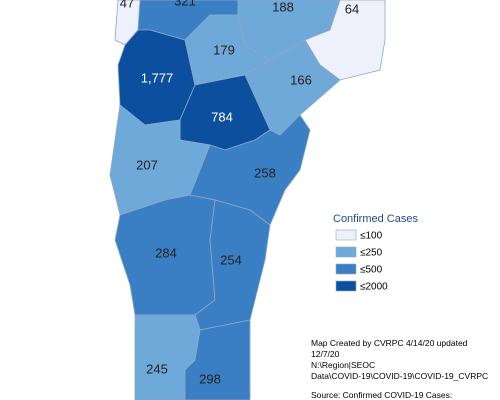 The height and width of the screenshot is (400, 500). What do you see at coordinates (127, 5) in the screenshot?
I see `county-label: 47` at bounding box center [127, 5].